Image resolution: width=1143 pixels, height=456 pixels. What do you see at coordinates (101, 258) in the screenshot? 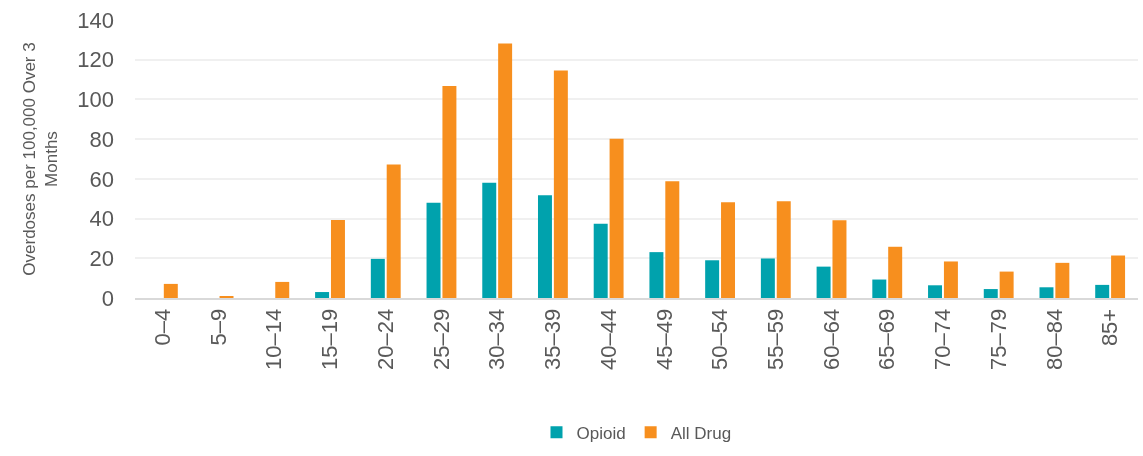
I see `y-tick-label: 20` at bounding box center [101, 258].